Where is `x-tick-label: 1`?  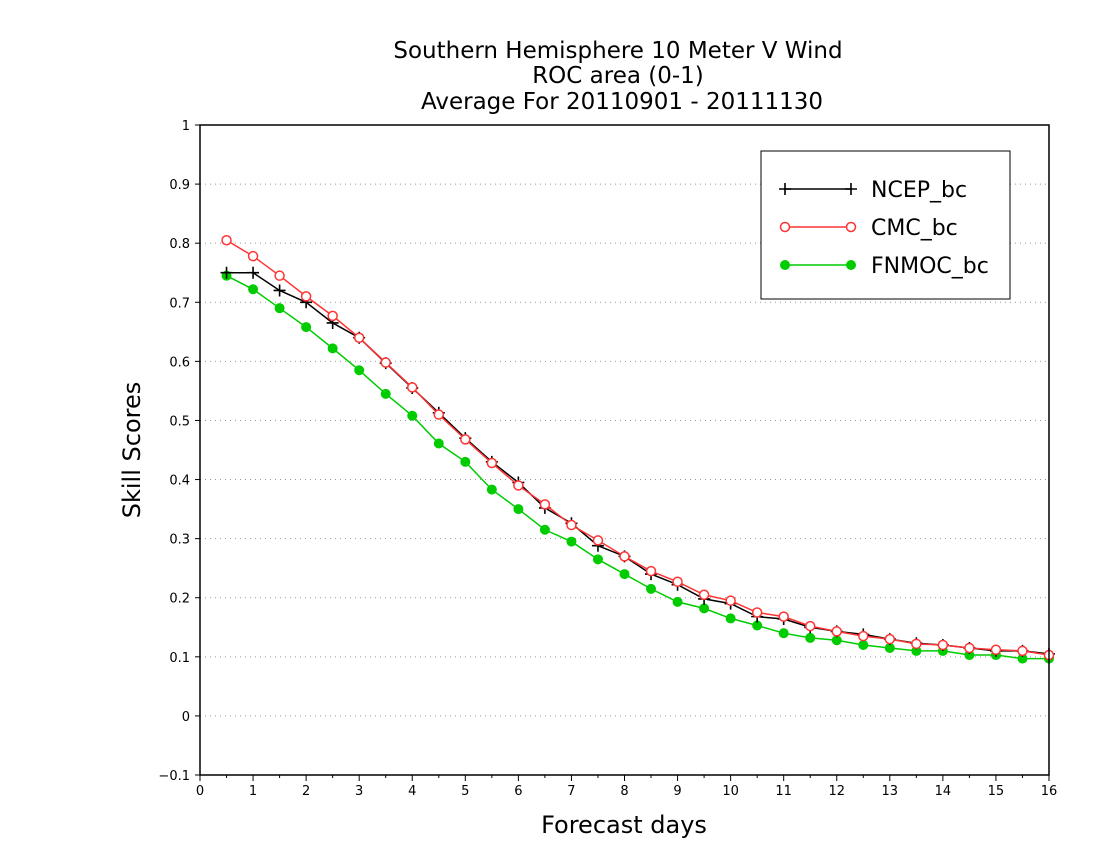
x-tick-label: 1 is located at coordinates (253, 791).